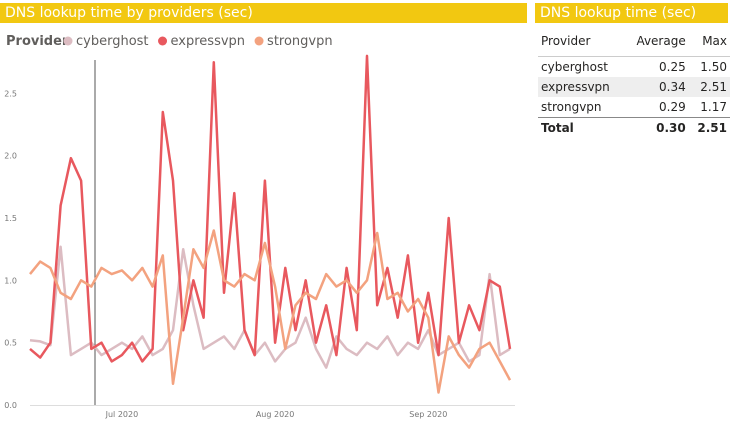 This screenshot has height=422, width=734. I want to click on y-tick-label: 0.0, so click(10, 405).